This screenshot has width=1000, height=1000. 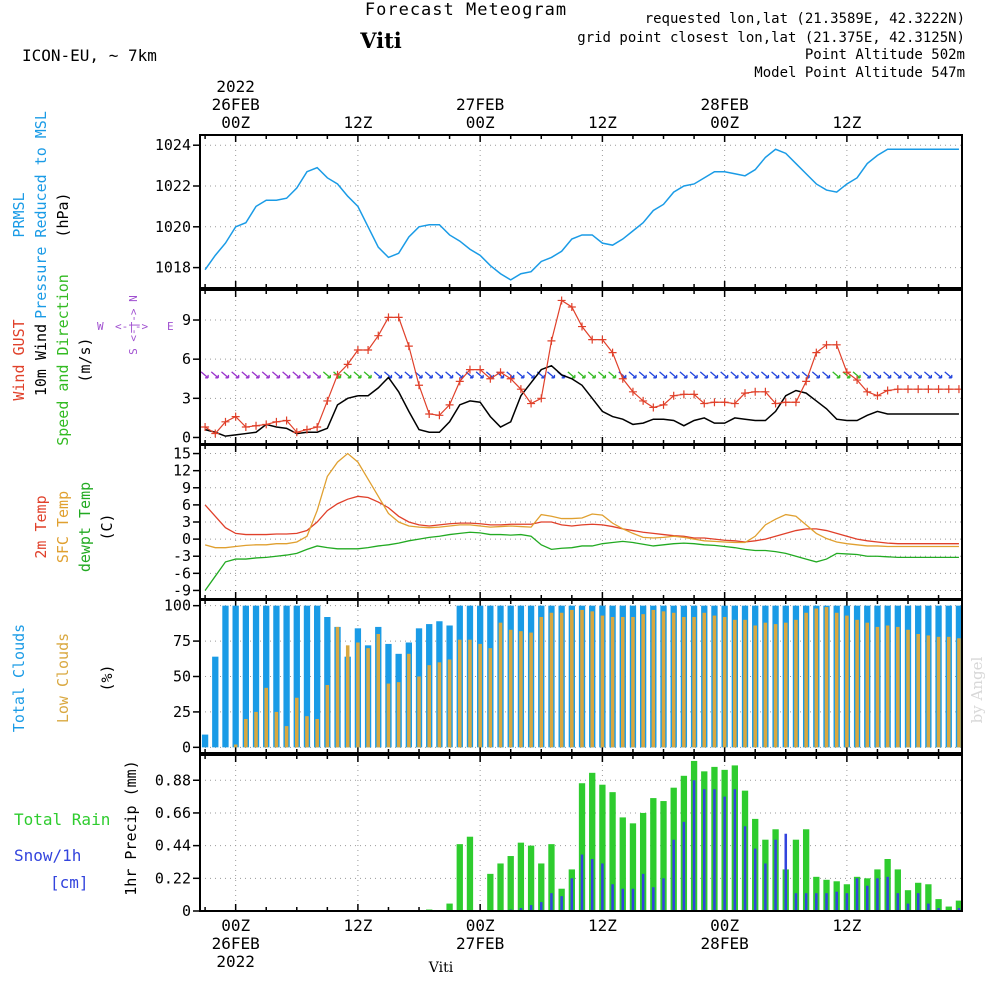 I want to click on snow-legend: Snow/1h, so click(x=47, y=855).